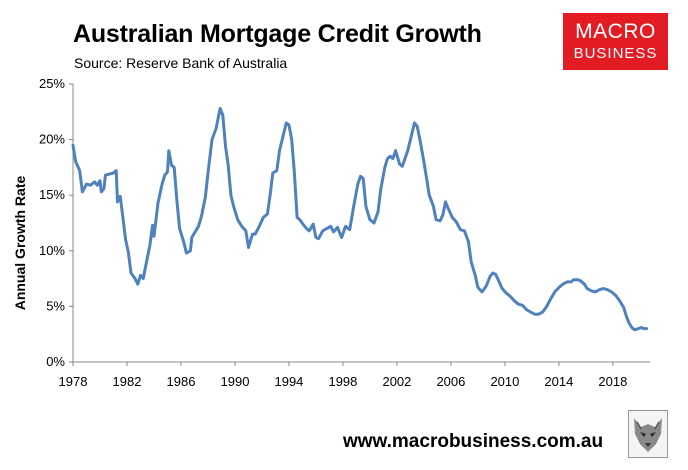 This screenshot has height=470, width=688. What do you see at coordinates (55, 305) in the screenshot?
I see `y-tick-label: 5%` at bounding box center [55, 305].